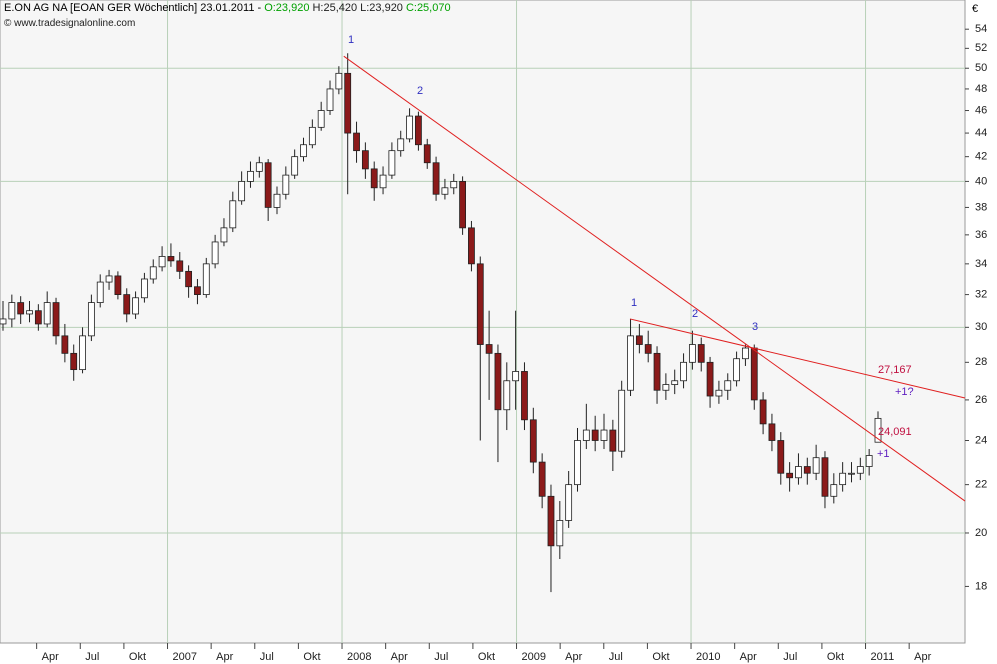  What do you see at coordinates (185, 657) in the screenshot?
I see `x-tick-label: 2007` at bounding box center [185, 657].